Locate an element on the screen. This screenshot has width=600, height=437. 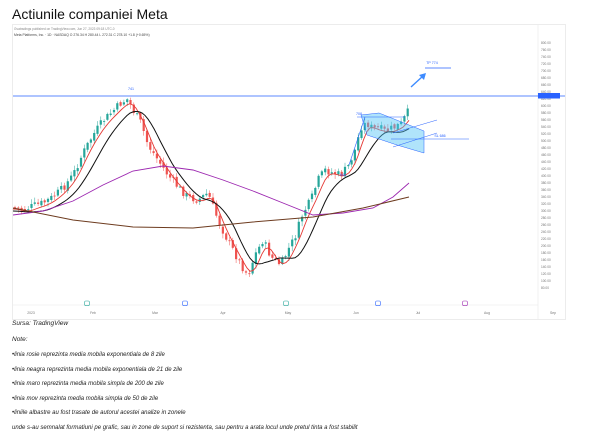
price-tick-label: 200.00 is located at coordinates (546, 246).